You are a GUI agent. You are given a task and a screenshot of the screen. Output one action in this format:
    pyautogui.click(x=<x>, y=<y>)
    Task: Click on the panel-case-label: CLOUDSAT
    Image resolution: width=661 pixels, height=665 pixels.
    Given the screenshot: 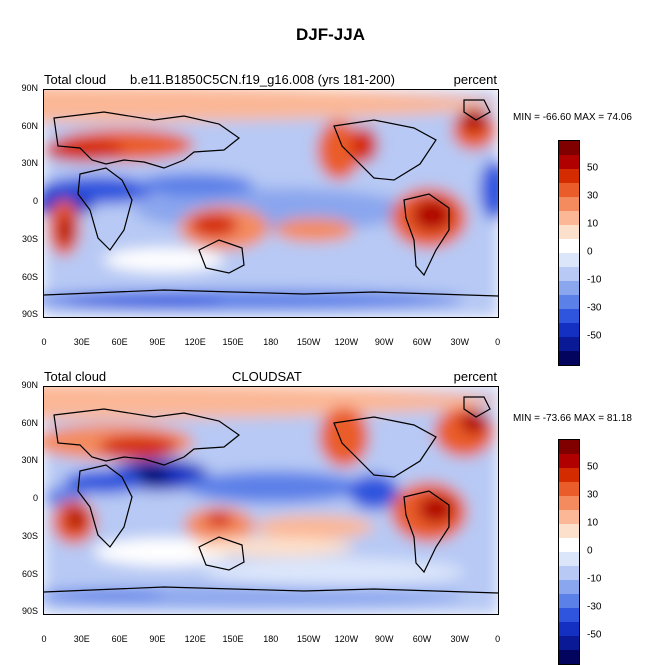 What is the action you would take?
    pyautogui.click(x=267, y=376)
    